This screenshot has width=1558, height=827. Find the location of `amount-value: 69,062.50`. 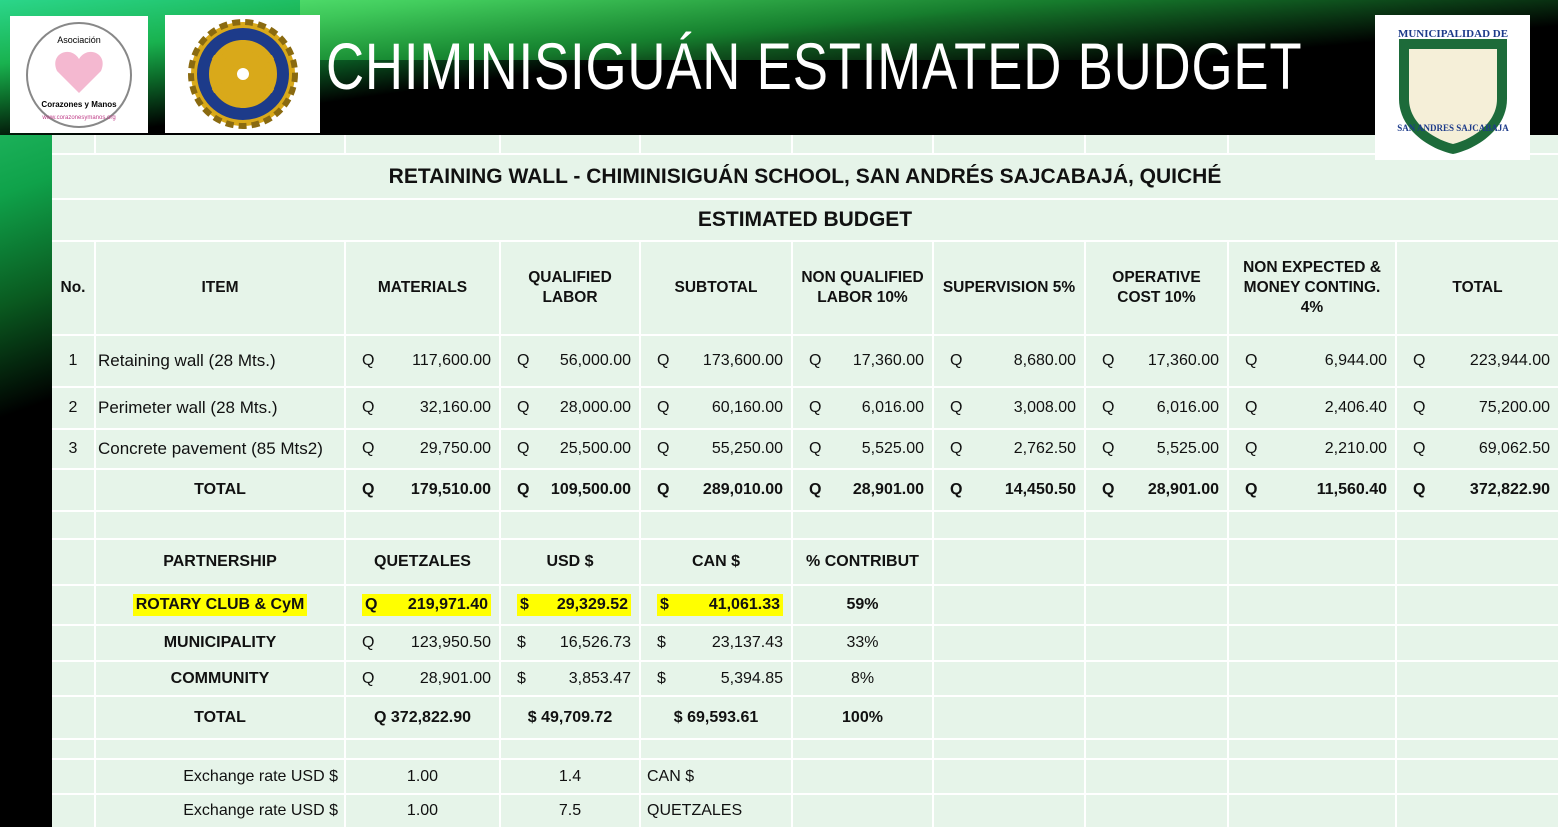

amount-value: 69,062.50 is located at coordinates (1514, 448).